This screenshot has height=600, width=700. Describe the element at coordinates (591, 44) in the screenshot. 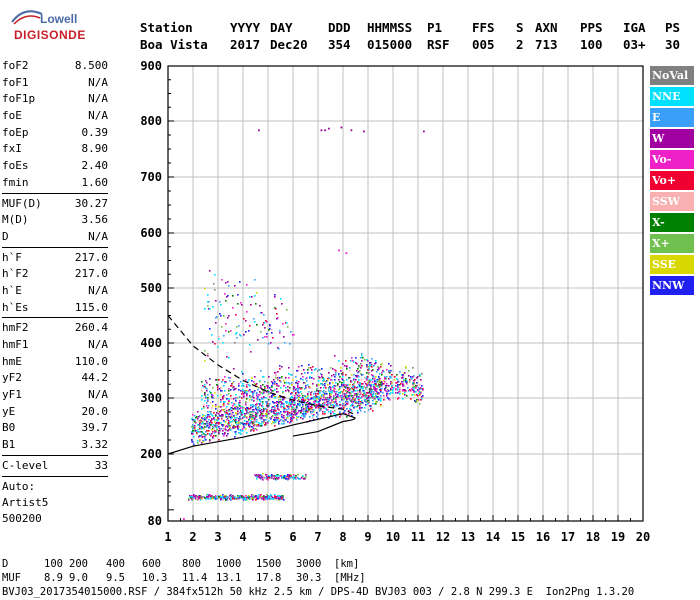

I see `header-cell: 100` at that location.